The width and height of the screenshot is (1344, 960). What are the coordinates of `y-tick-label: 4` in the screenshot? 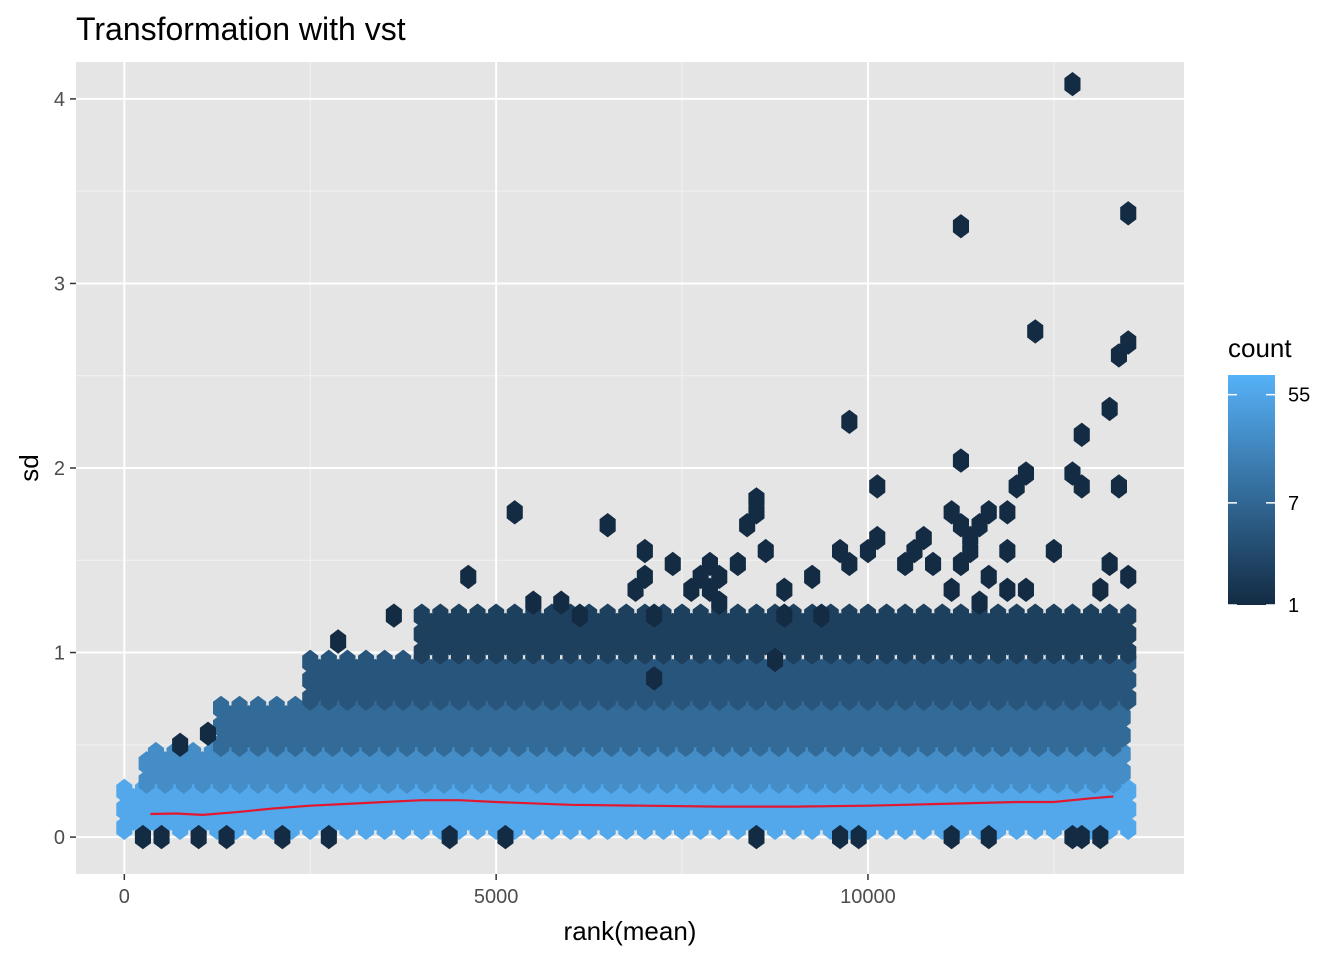 It's located at (59, 100).